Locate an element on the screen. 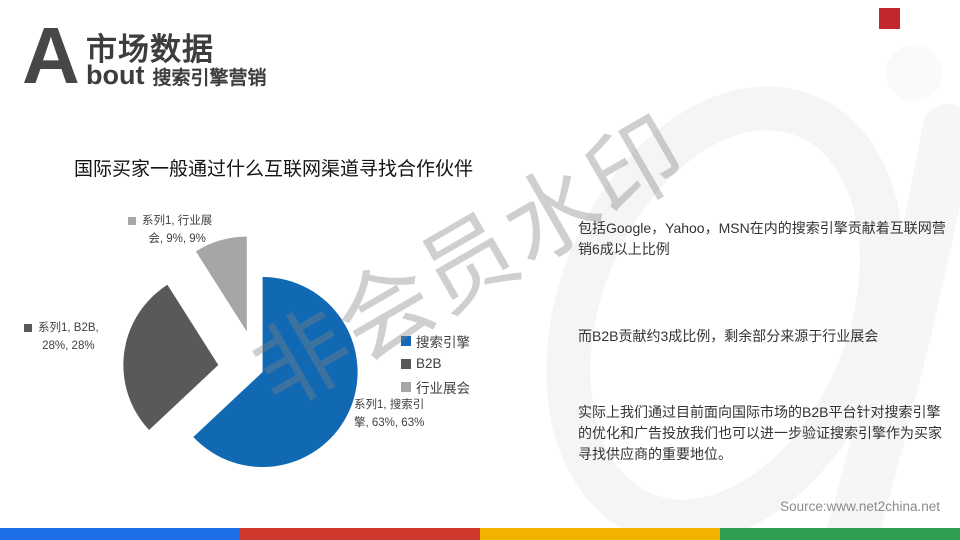  legend-marker-exhibition is located at coordinates (406, 386).